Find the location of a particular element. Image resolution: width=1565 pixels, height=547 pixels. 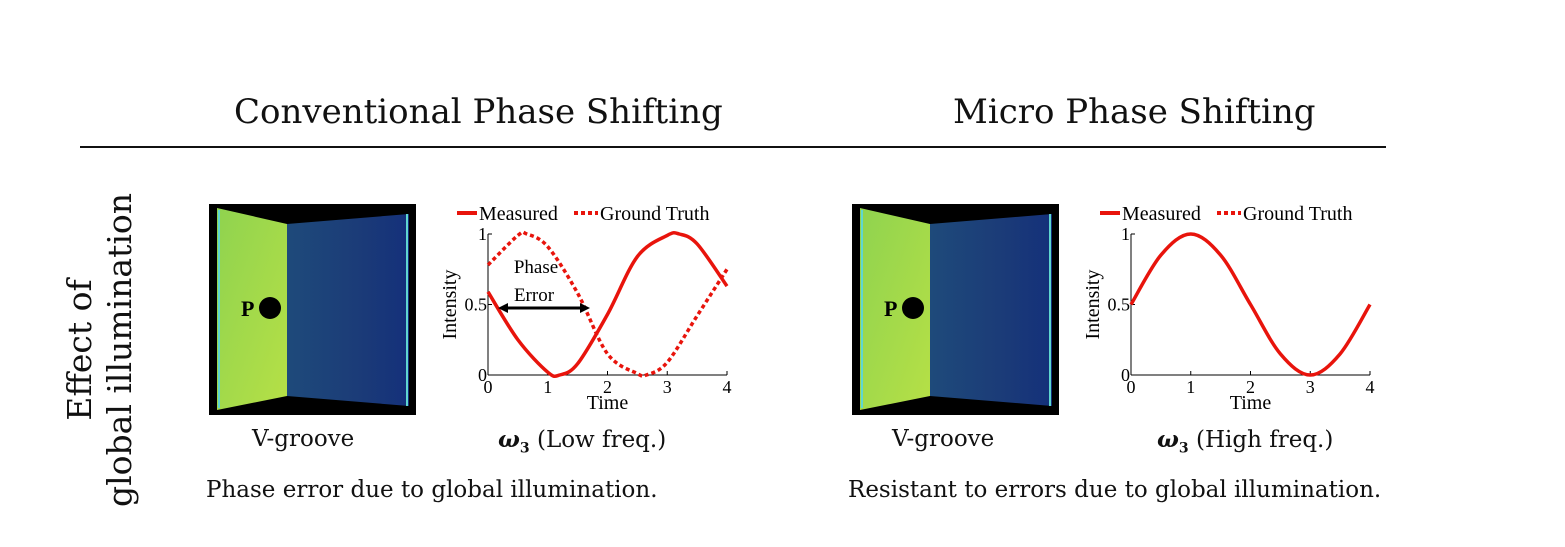

left-plot-caption: ω3 (Low freq.) is located at coordinates (582, 441).